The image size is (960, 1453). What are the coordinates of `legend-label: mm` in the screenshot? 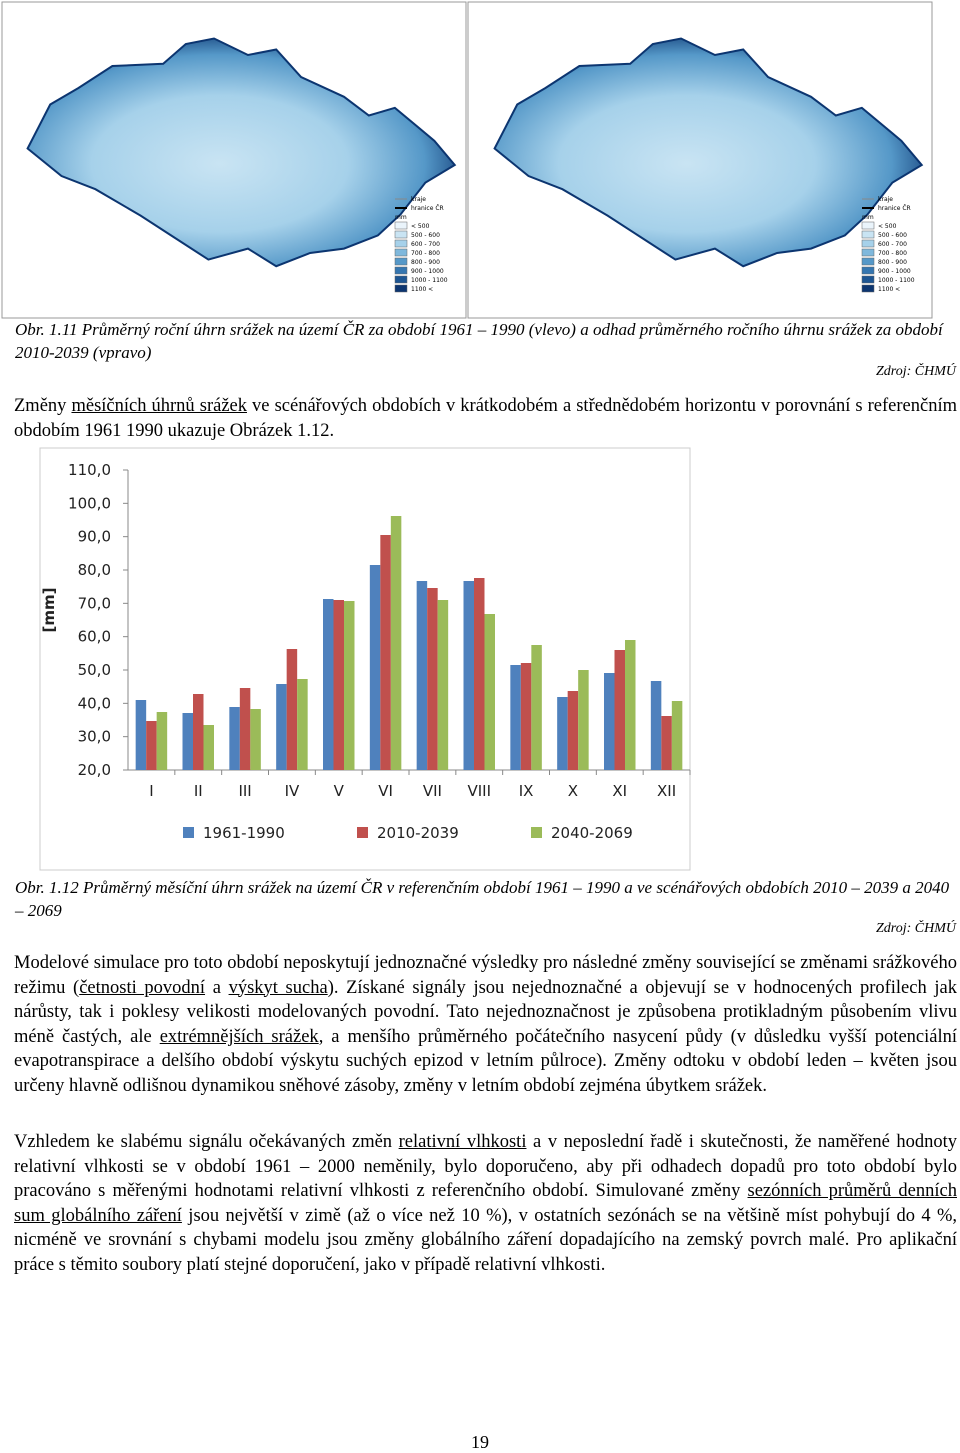 It's located at (868, 217).